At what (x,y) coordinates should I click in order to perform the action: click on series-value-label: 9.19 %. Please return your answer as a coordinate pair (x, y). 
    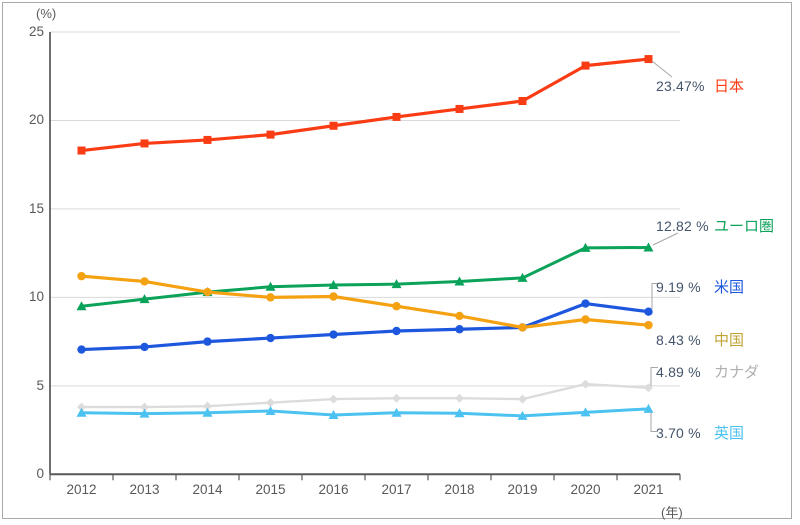
    Looking at the image, I should click on (678, 287).